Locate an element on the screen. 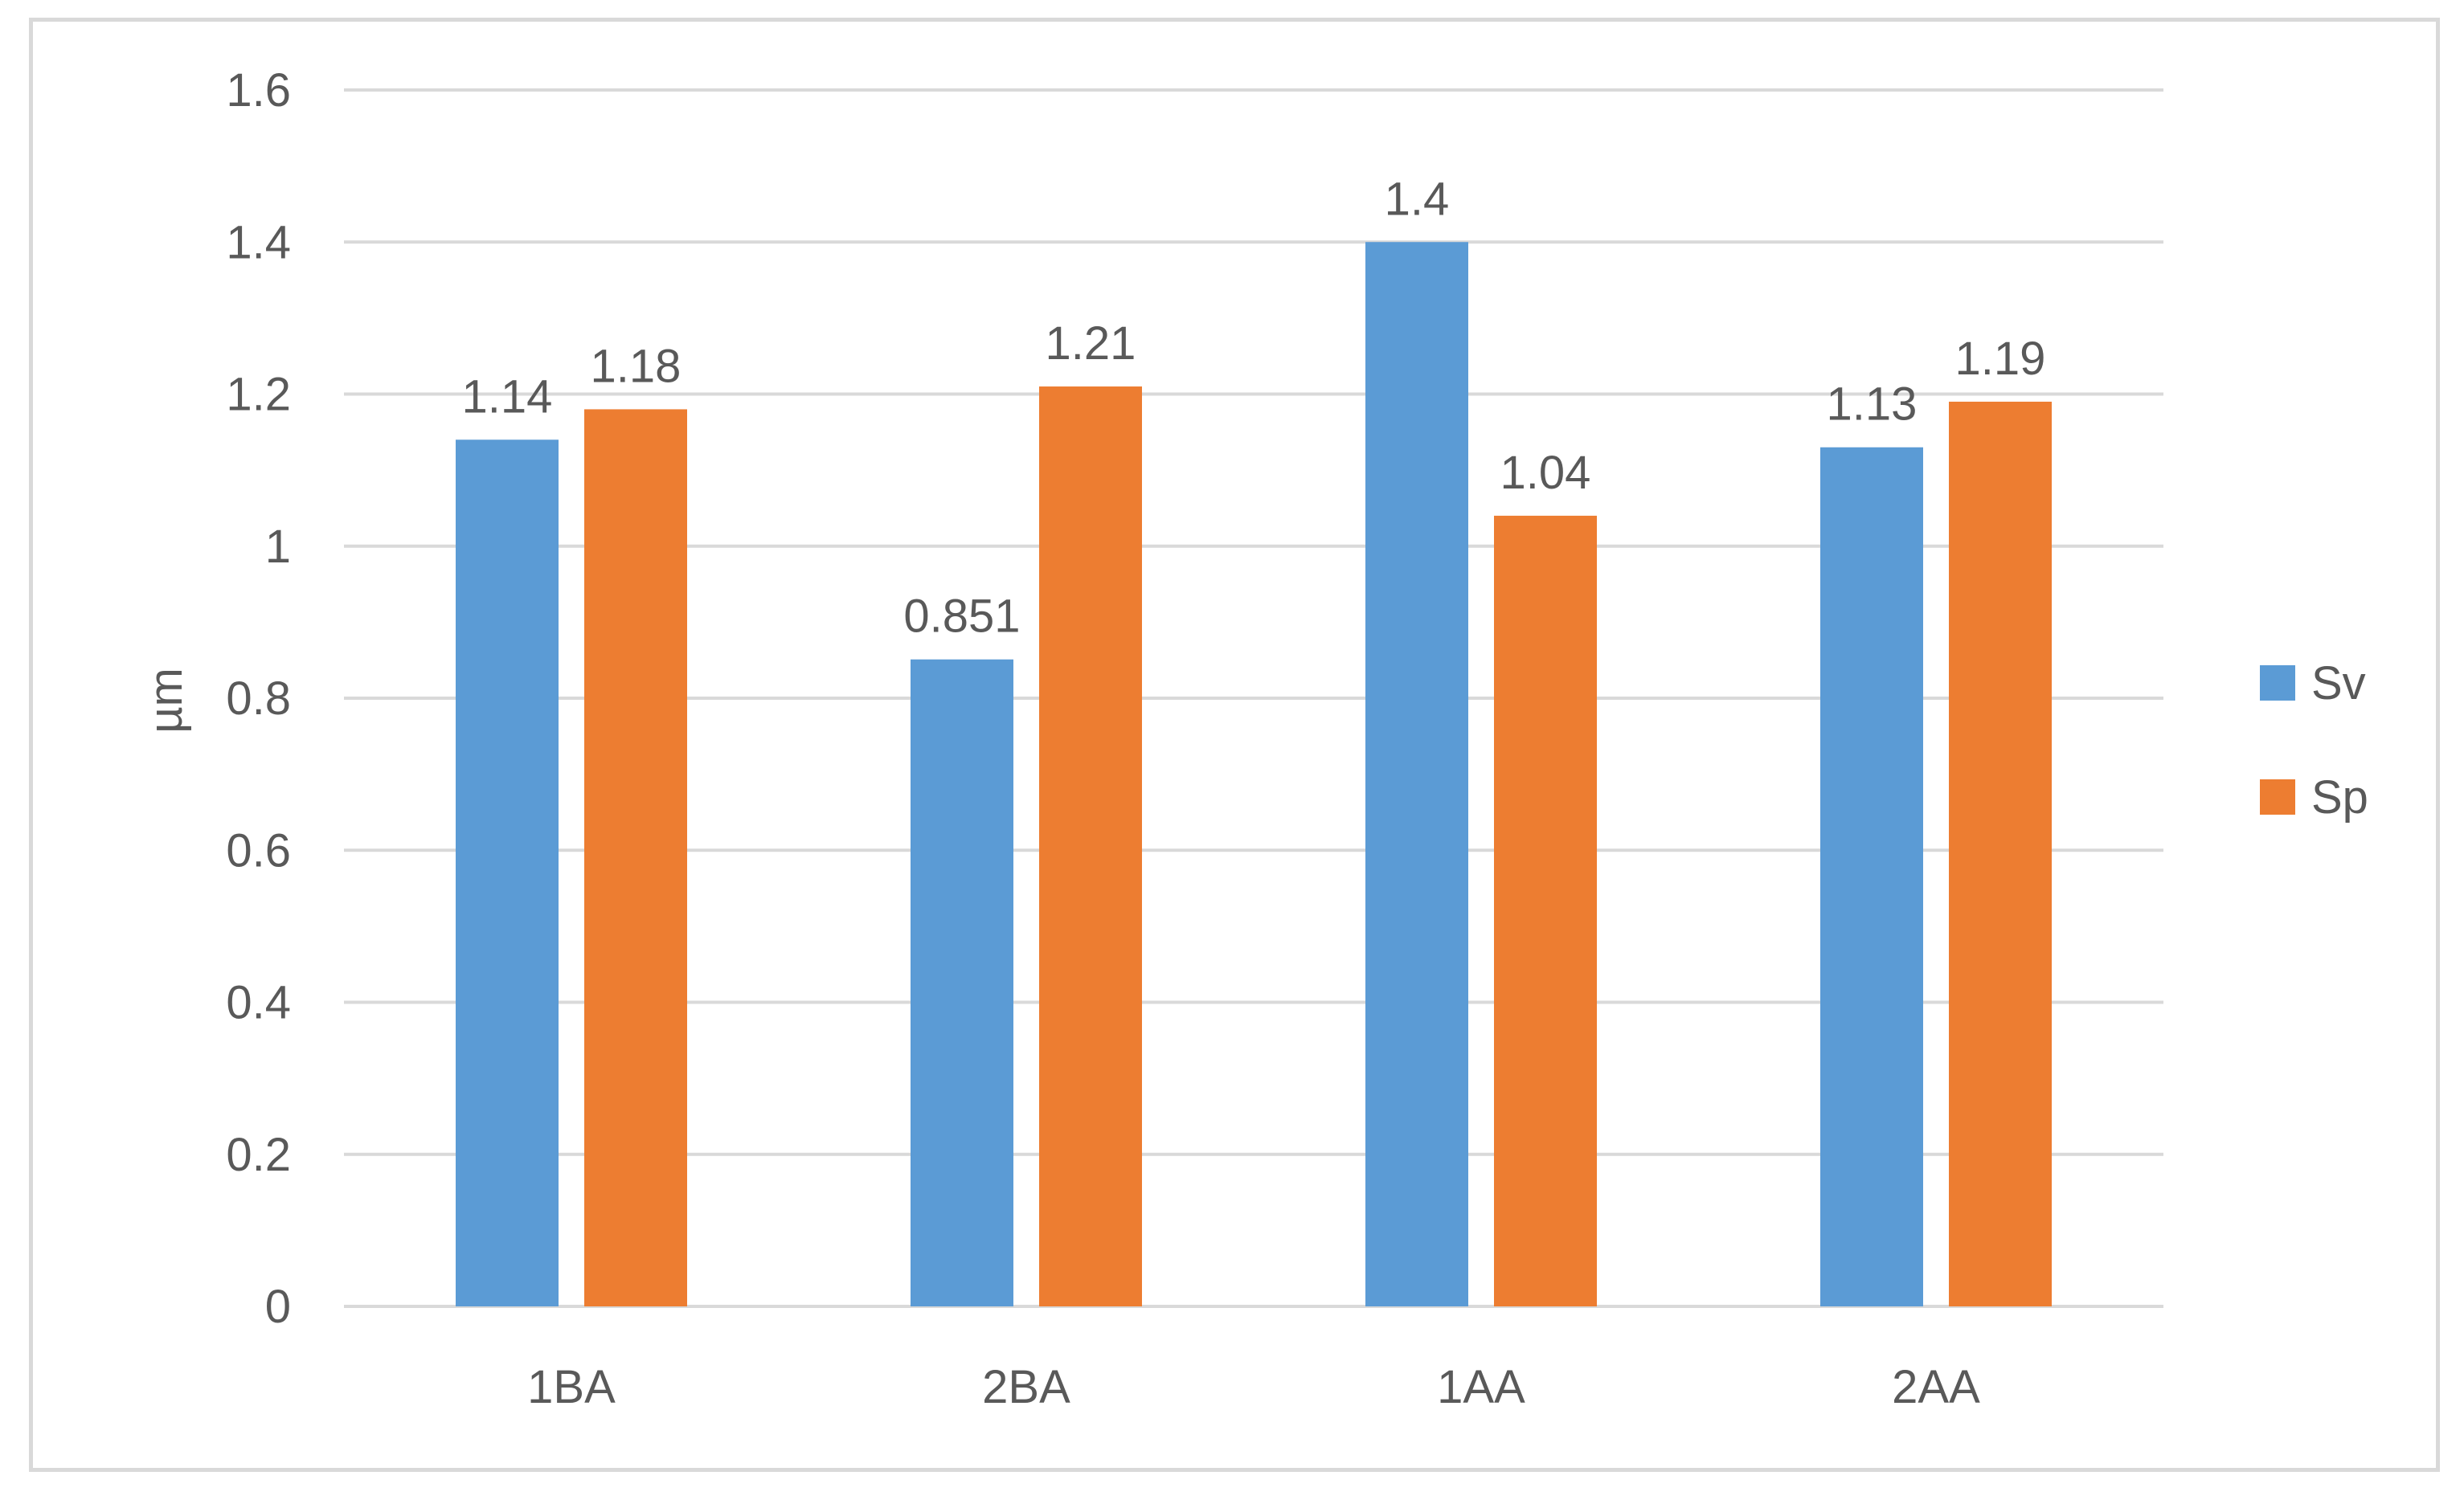 The width and height of the screenshot is (2464, 1496). y-tick-label: 0.6 is located at coordinates (258, 851).